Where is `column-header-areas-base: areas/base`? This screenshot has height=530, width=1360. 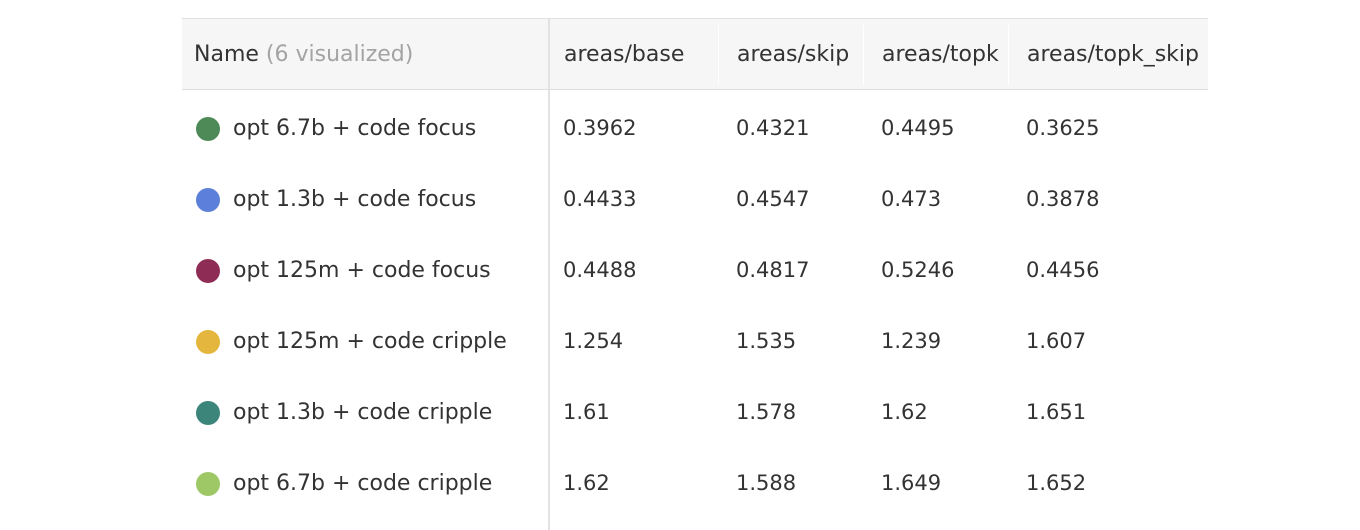
column-header-areas-base: areas/base is located at coordinates (624, 54).